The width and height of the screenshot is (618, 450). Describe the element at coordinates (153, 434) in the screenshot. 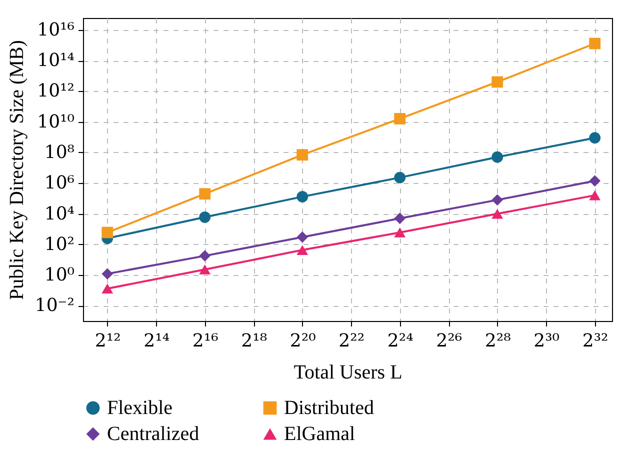

I see `legend-label: Centralized` at that location.